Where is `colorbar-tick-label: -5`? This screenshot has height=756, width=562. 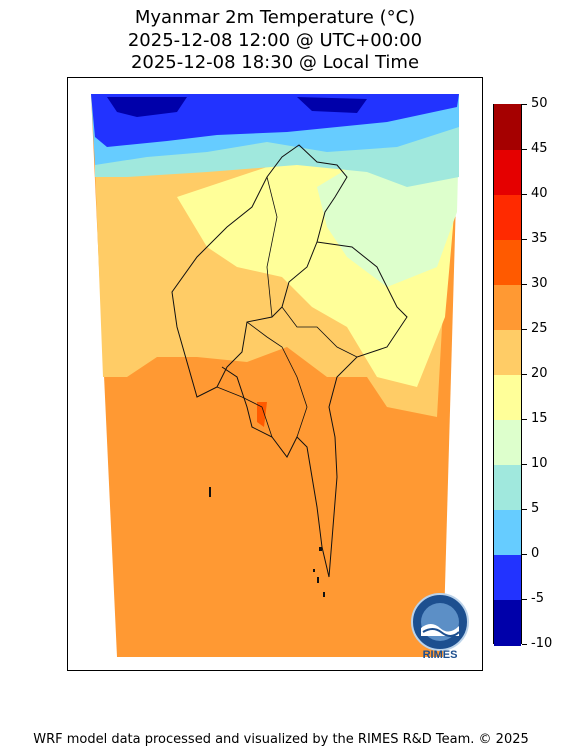 colorbar-tick-label: -5 is located at coordinates (537, 598).